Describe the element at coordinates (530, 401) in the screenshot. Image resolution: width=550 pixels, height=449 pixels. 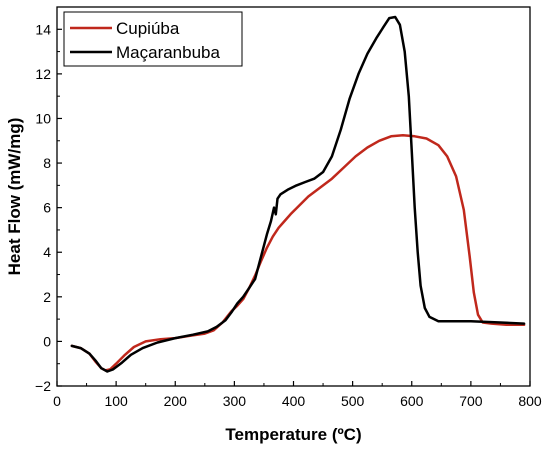
I see `x-tick-label: 800` at that location.